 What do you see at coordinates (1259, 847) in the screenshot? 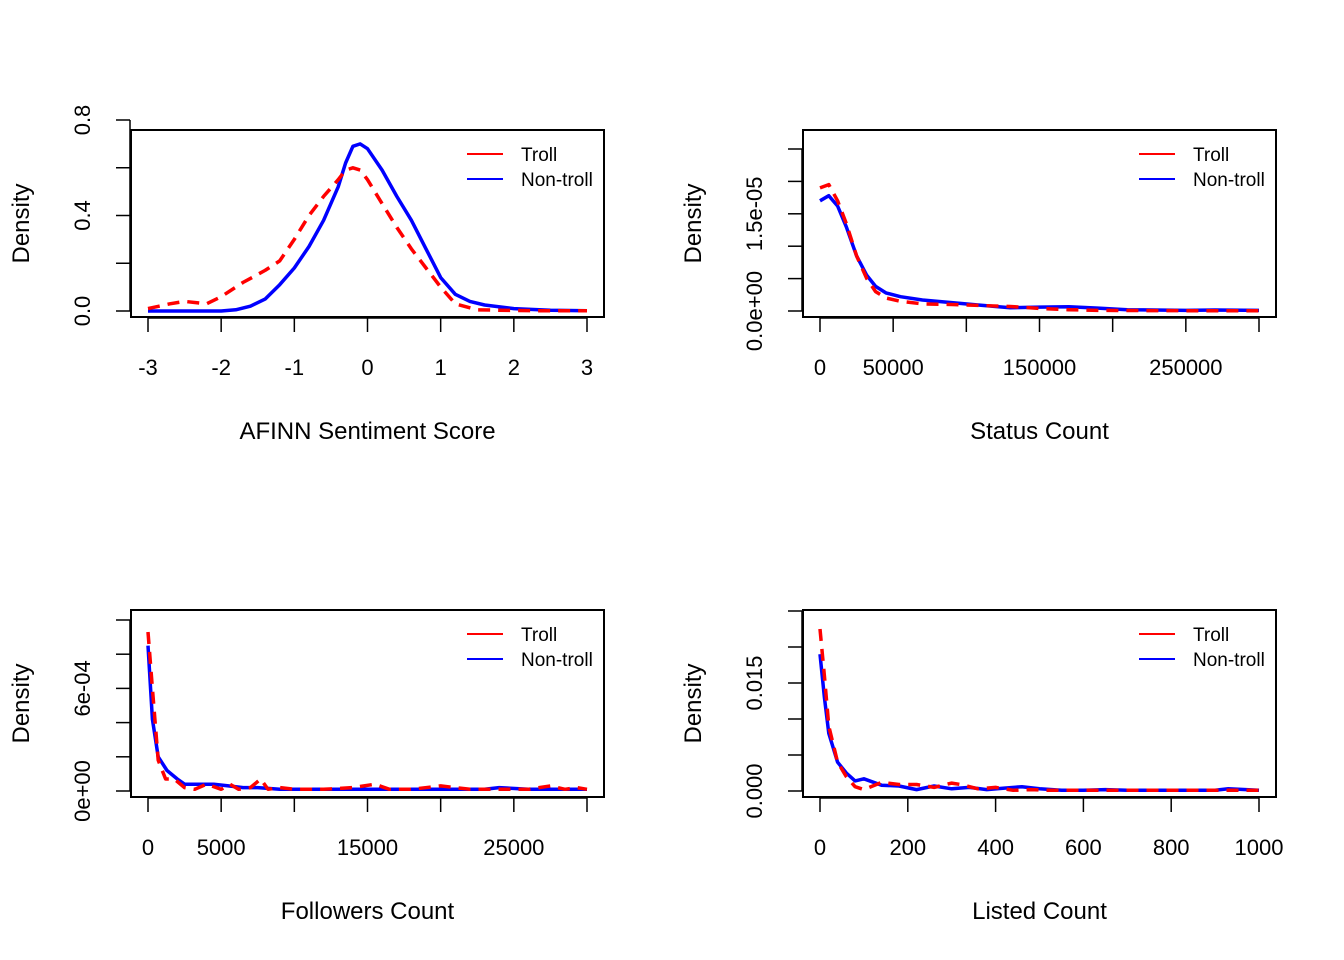
I see `x-tick-label: 1000` at bounding box center [1259, 847].